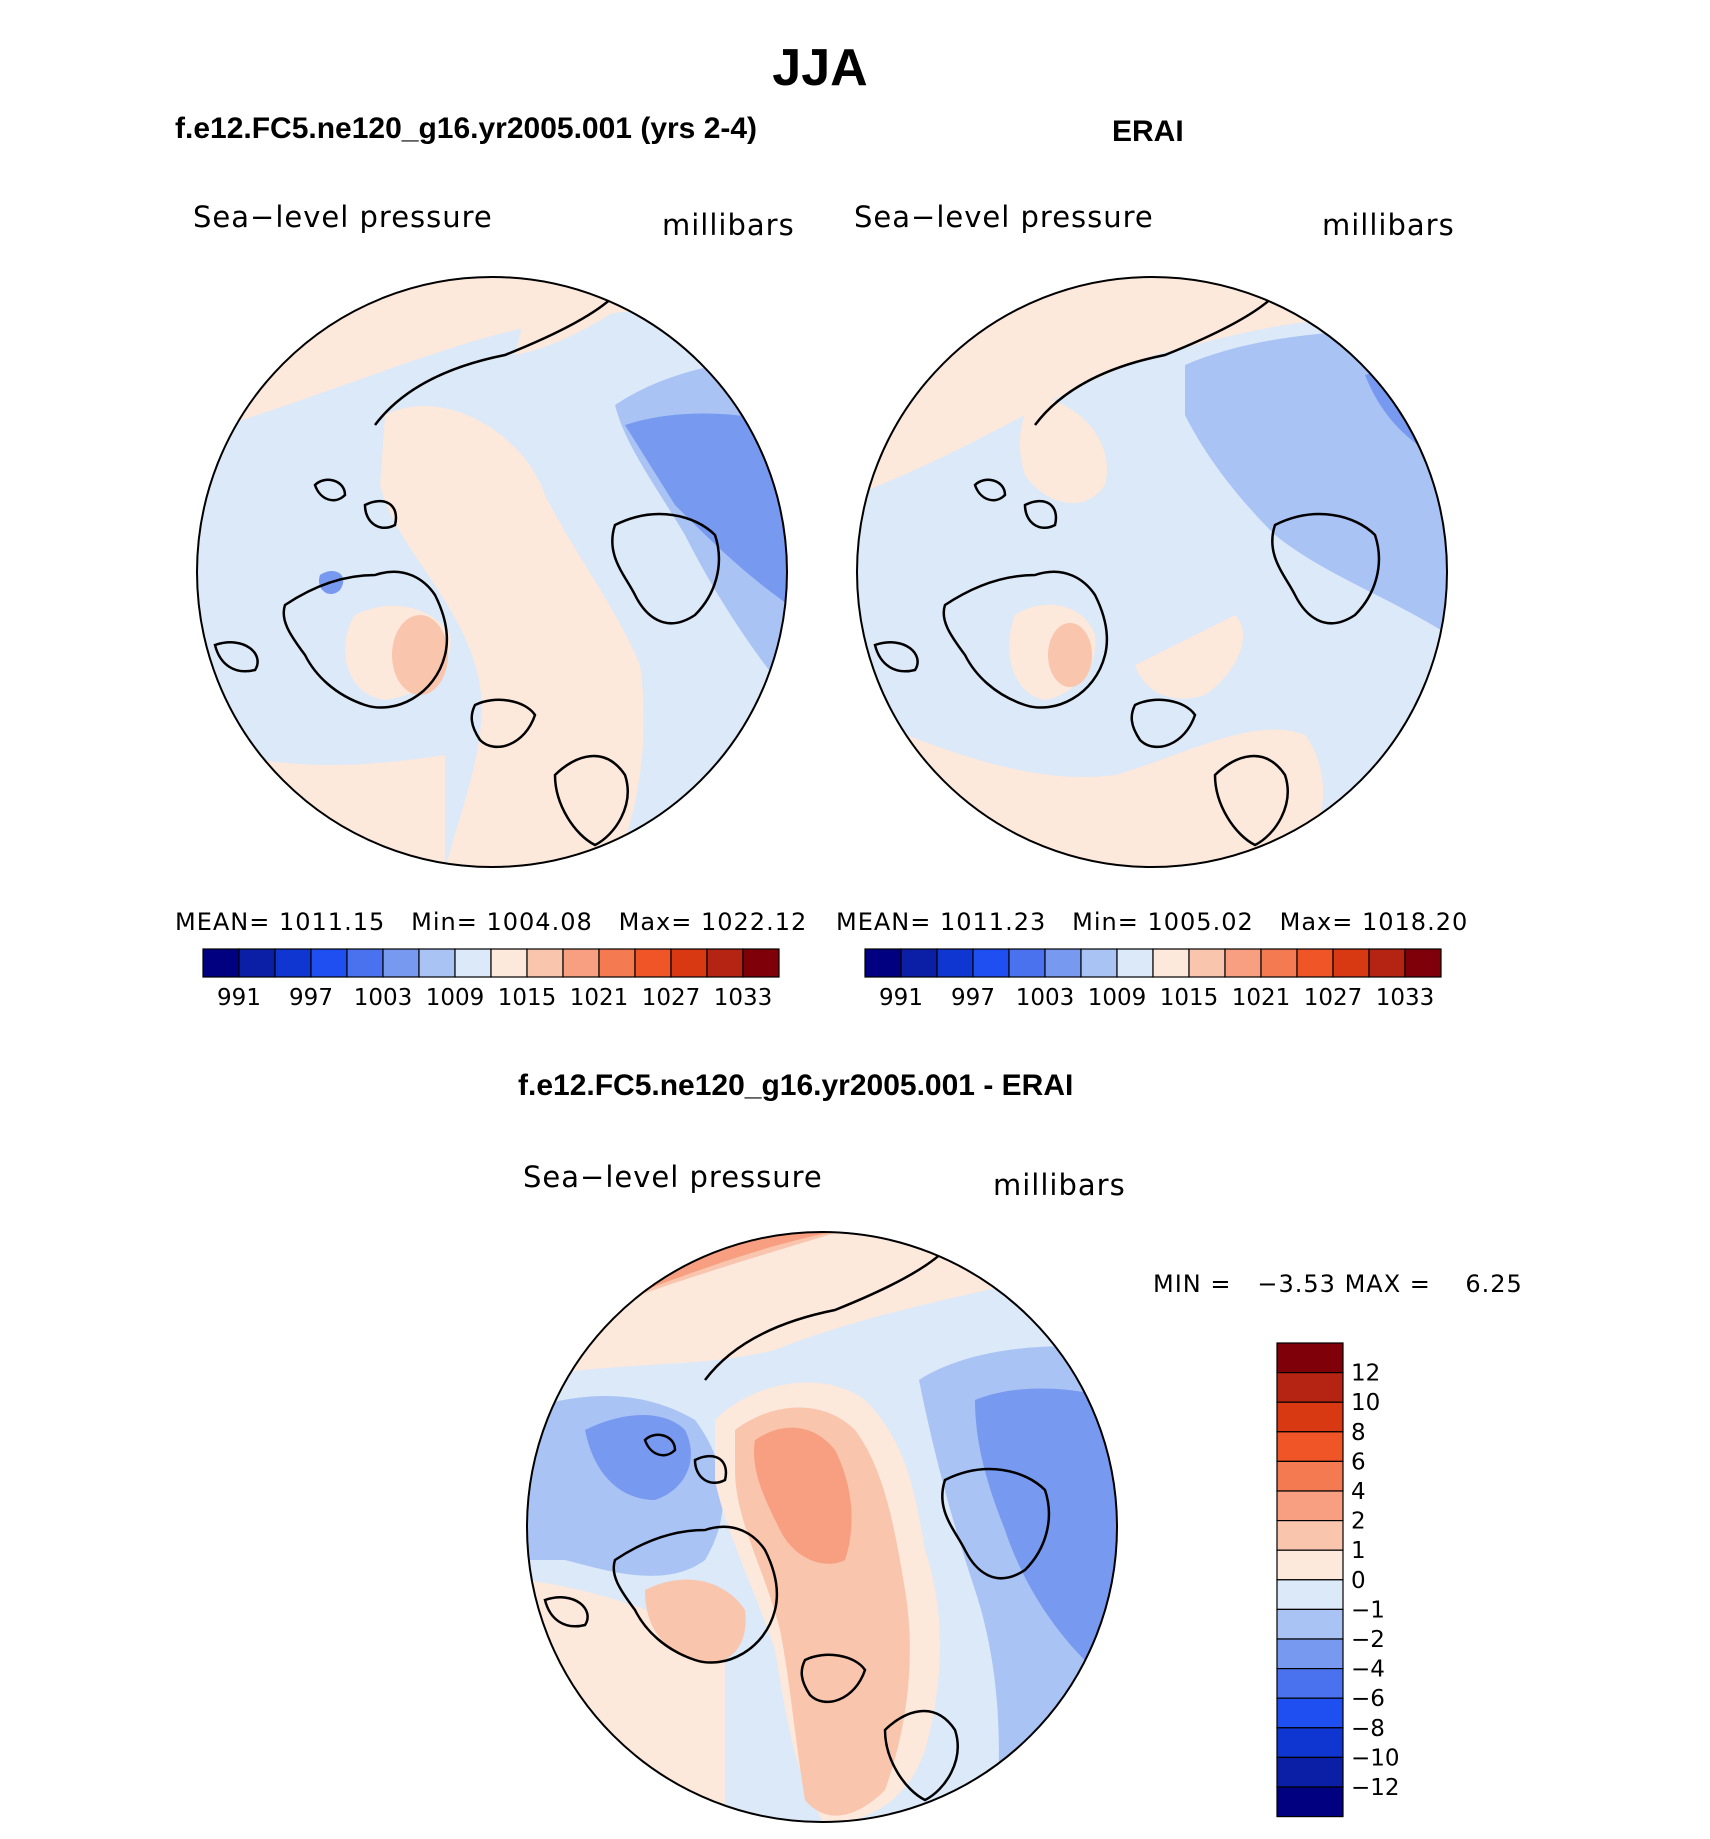 The width and height of the screenshot is (1710, 1839). I want to click on panel1-map, so click(492, 572).